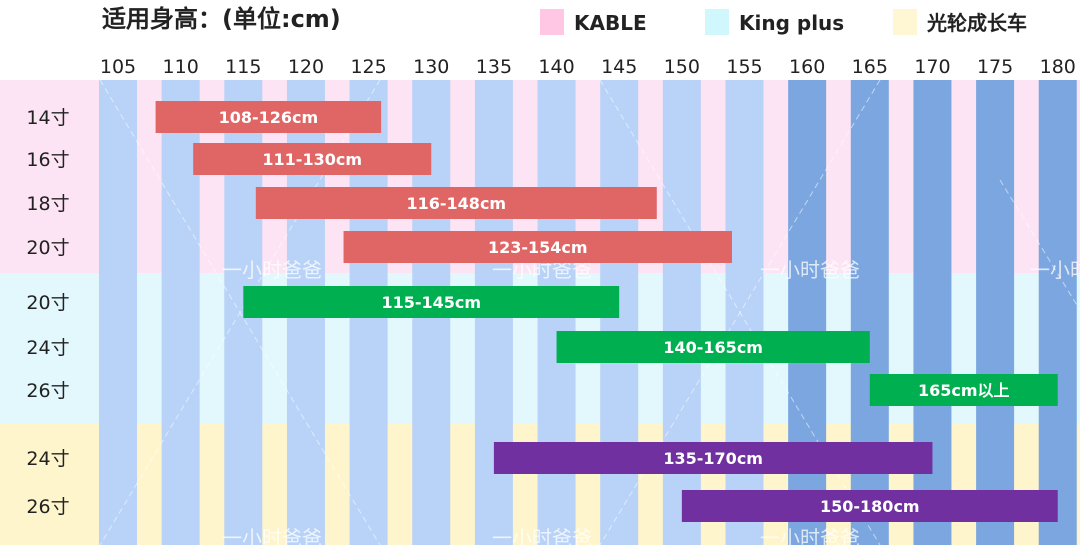  Describe the element at coordinates (47, 204) in the screenshot. I see `row-label-1-3: 18寸` at that location.